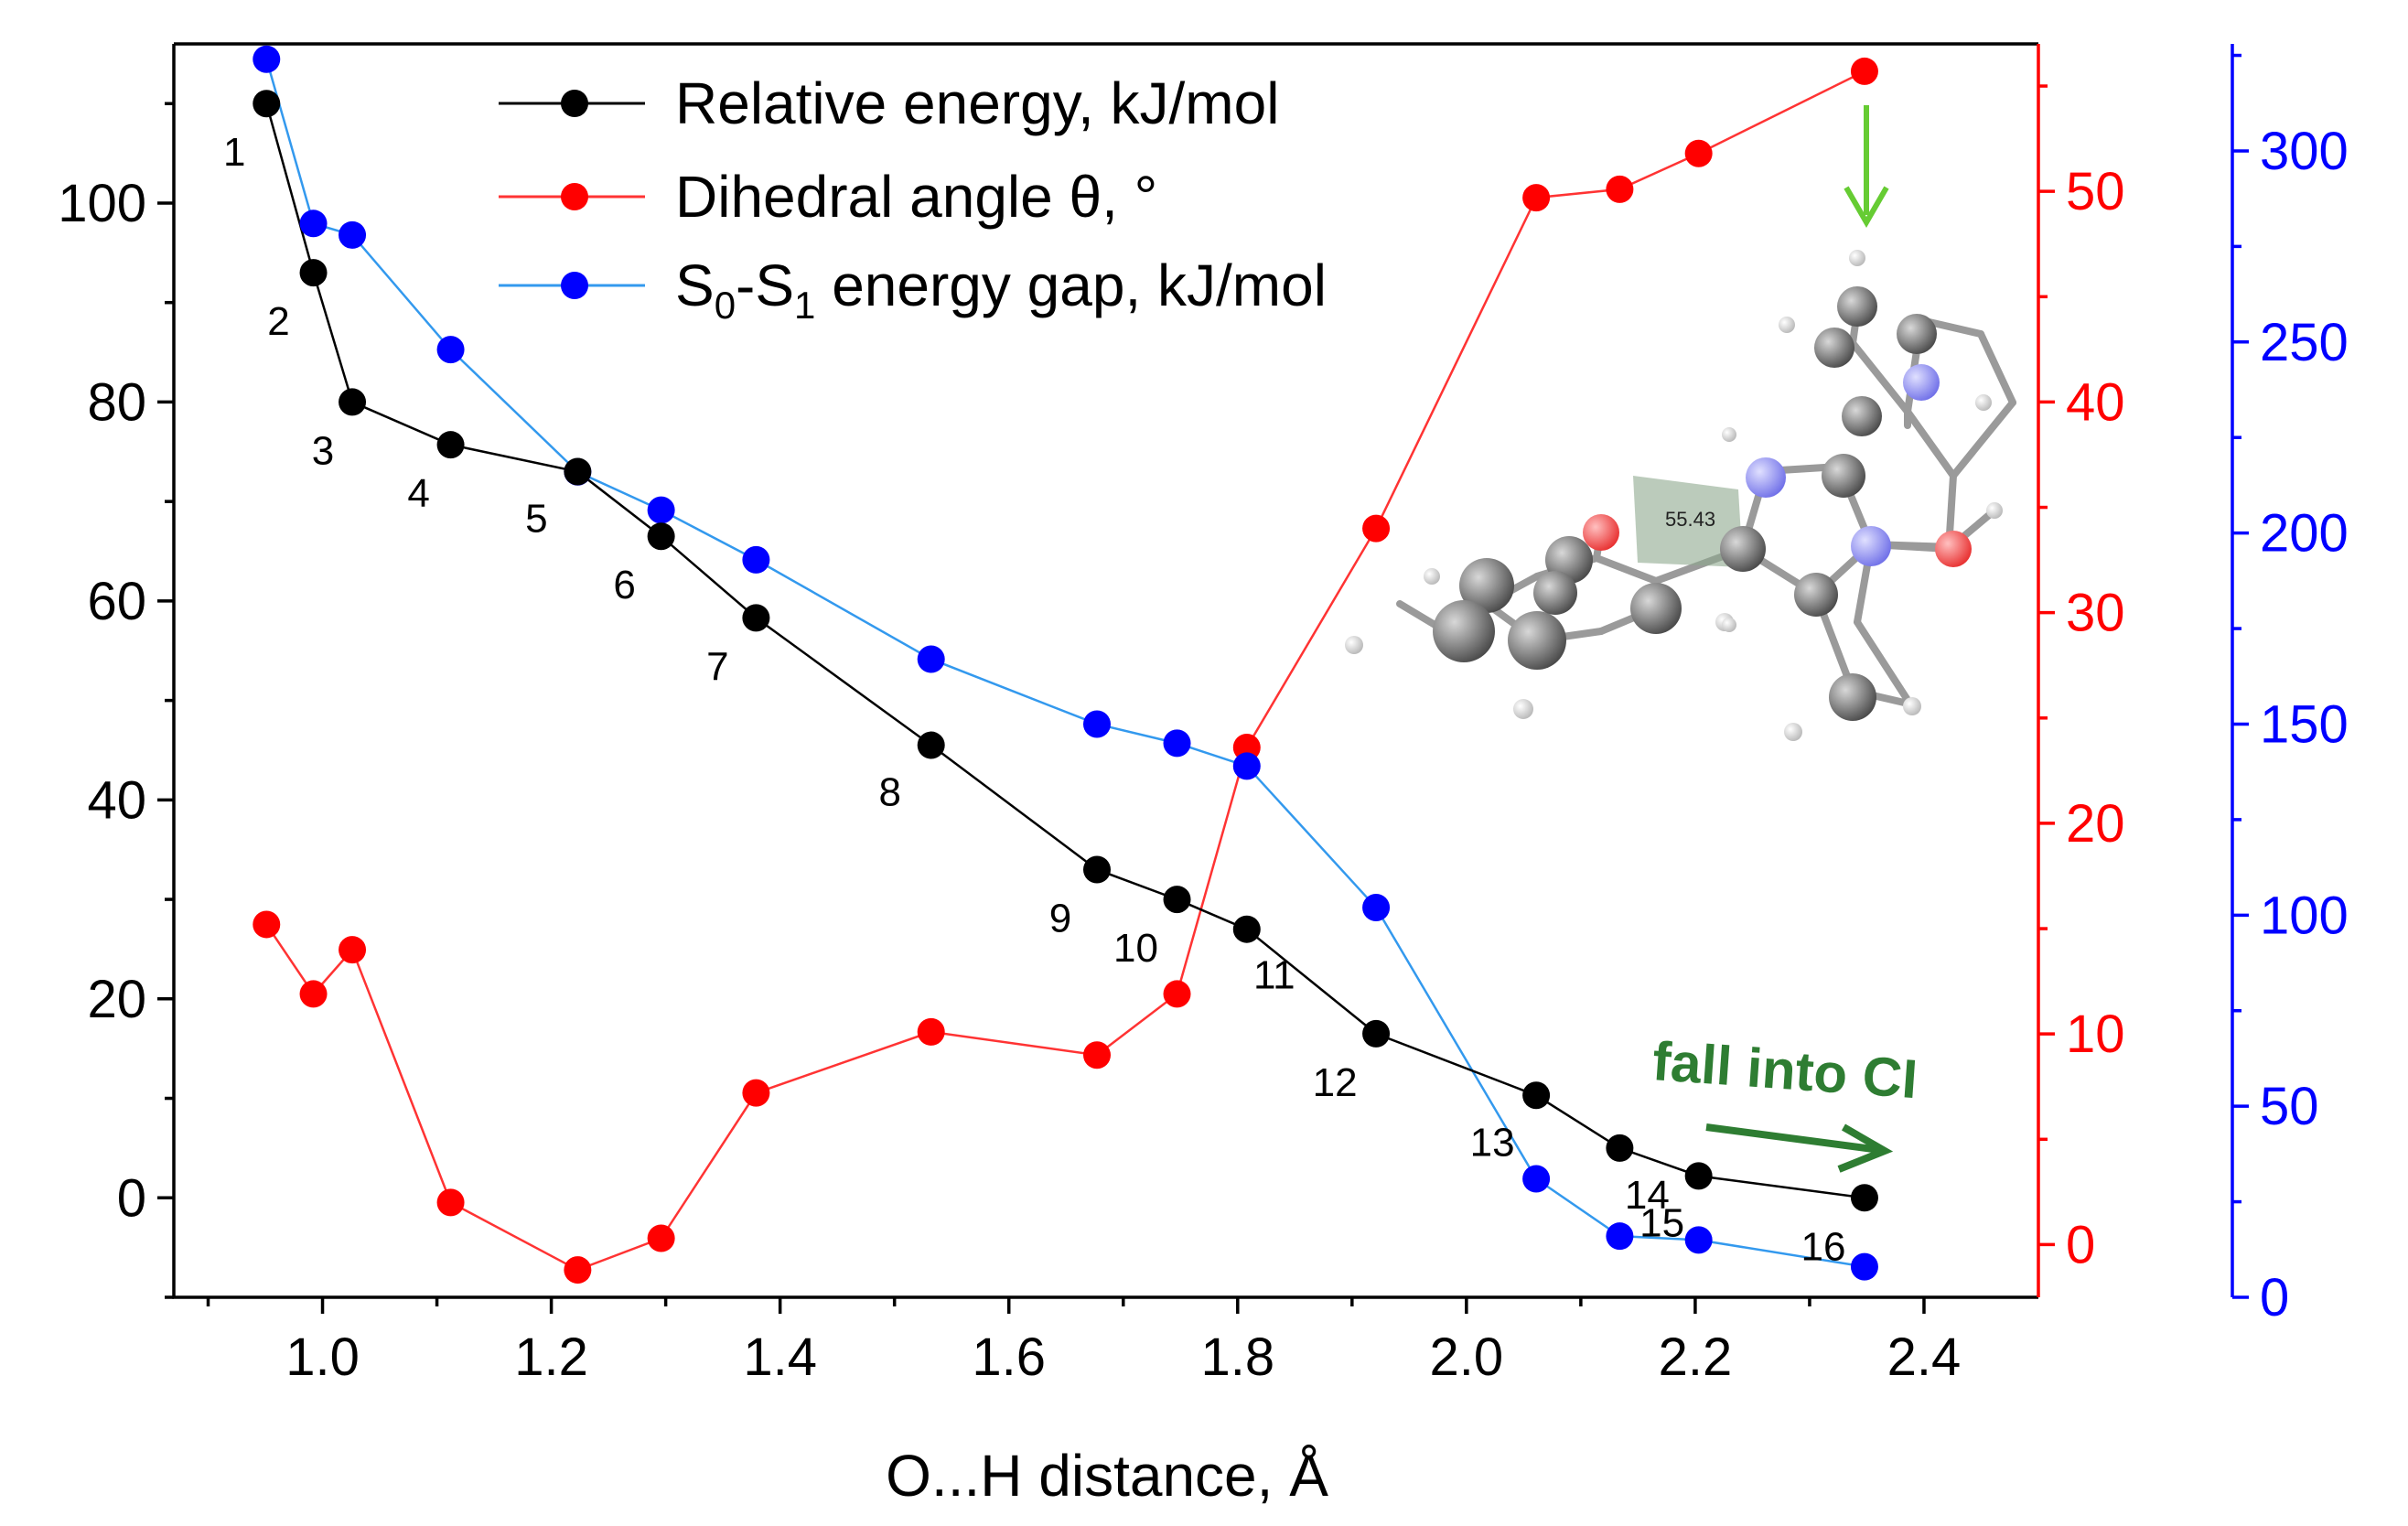  I want to click on point-number-label: 1, so click(234, 152).